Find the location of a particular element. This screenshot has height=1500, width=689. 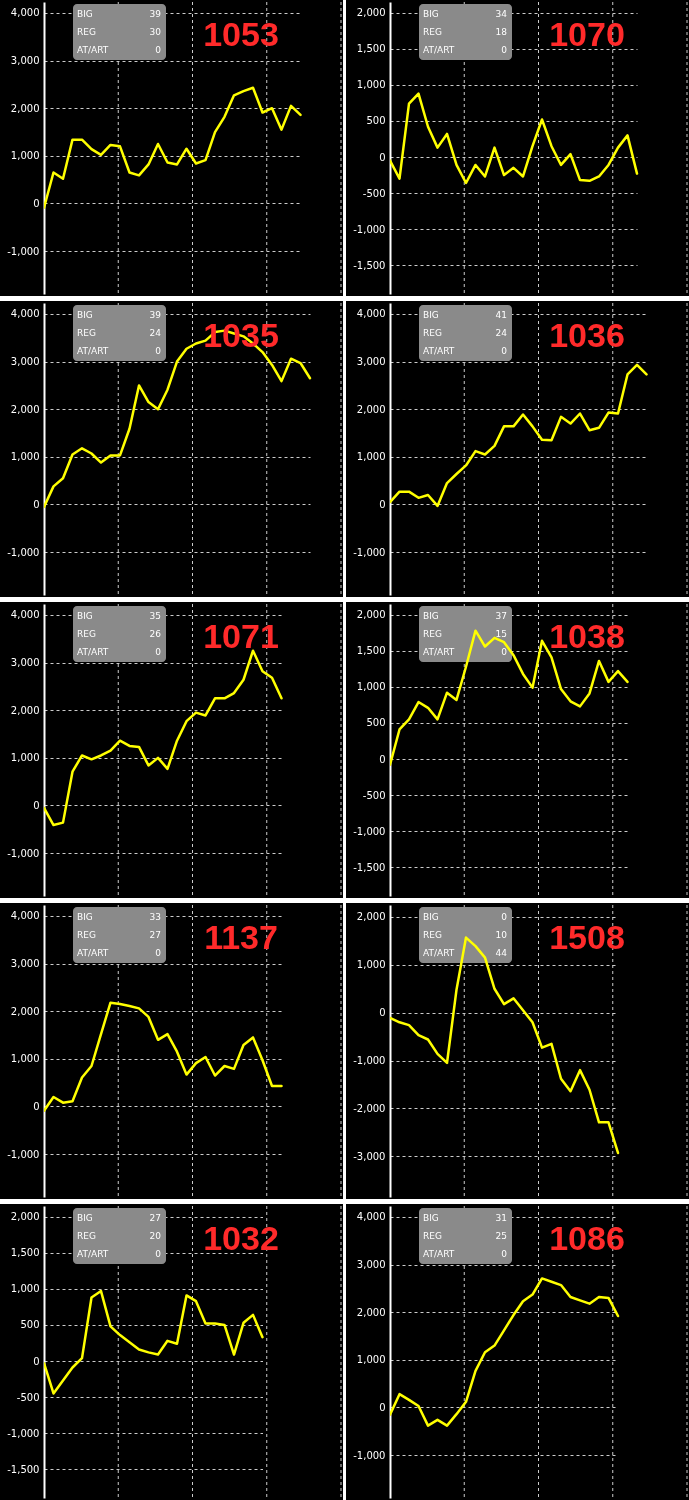

annotation: 10 is located at coordinates (501, 935).